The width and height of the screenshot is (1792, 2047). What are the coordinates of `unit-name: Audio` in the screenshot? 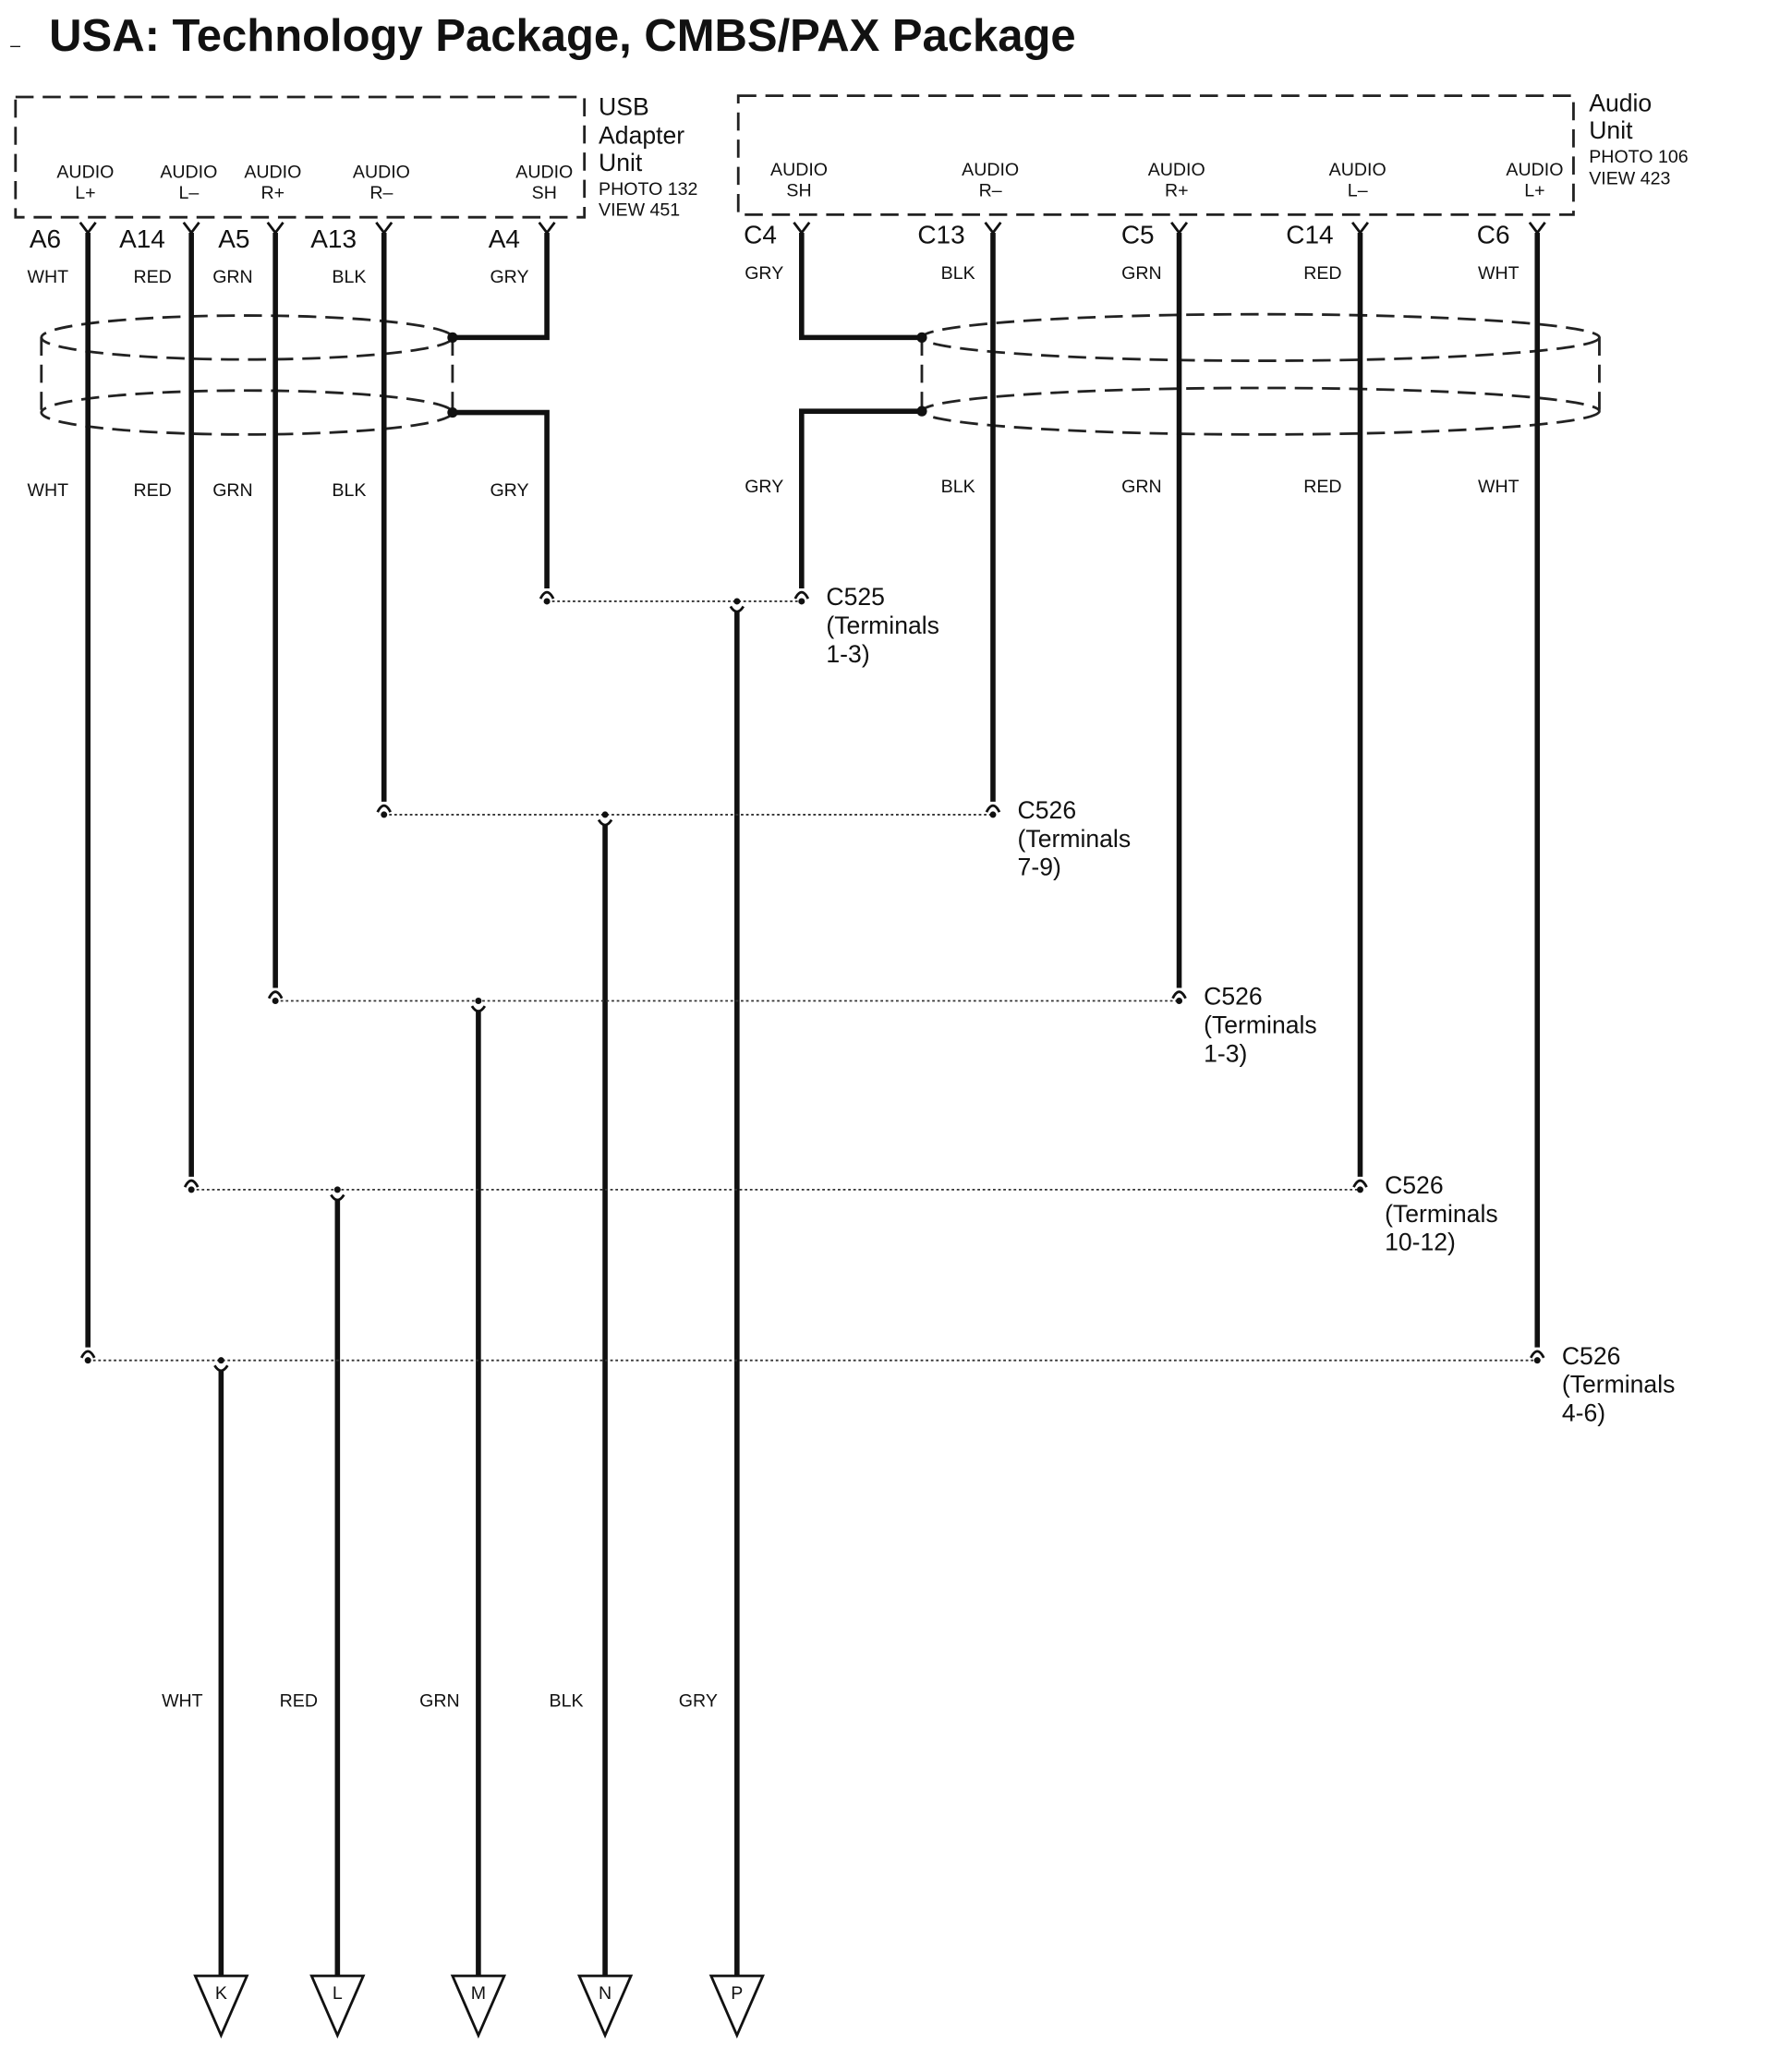 It's located at (1621, 102).